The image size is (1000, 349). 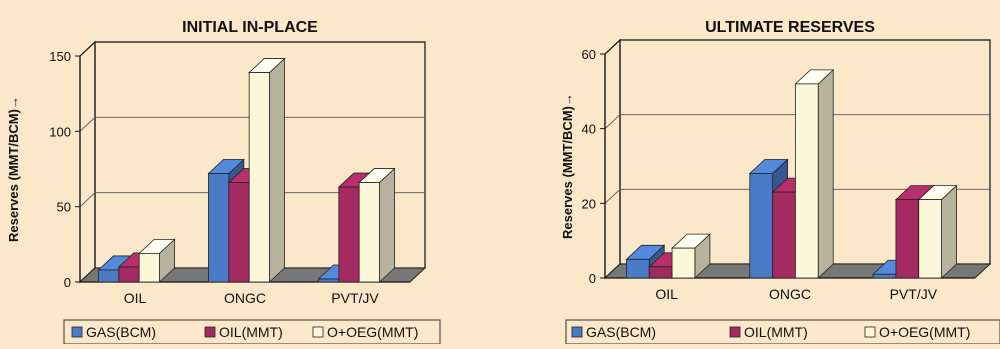 I want to click on chart-title: INITIAL IN-PLACE, so click(x=250, y=27).